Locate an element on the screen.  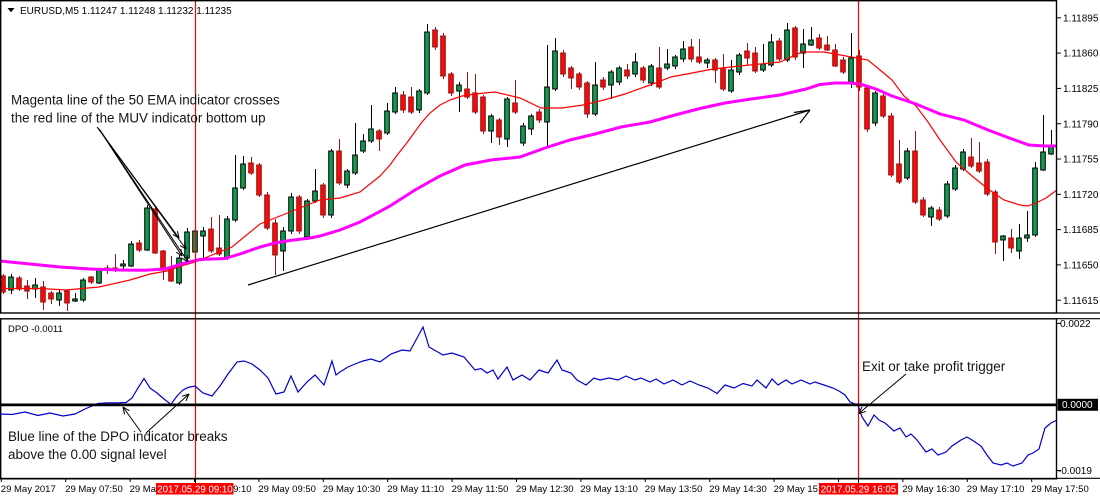
svg-text: 1.11755 is located at coordinates (1081, 160).